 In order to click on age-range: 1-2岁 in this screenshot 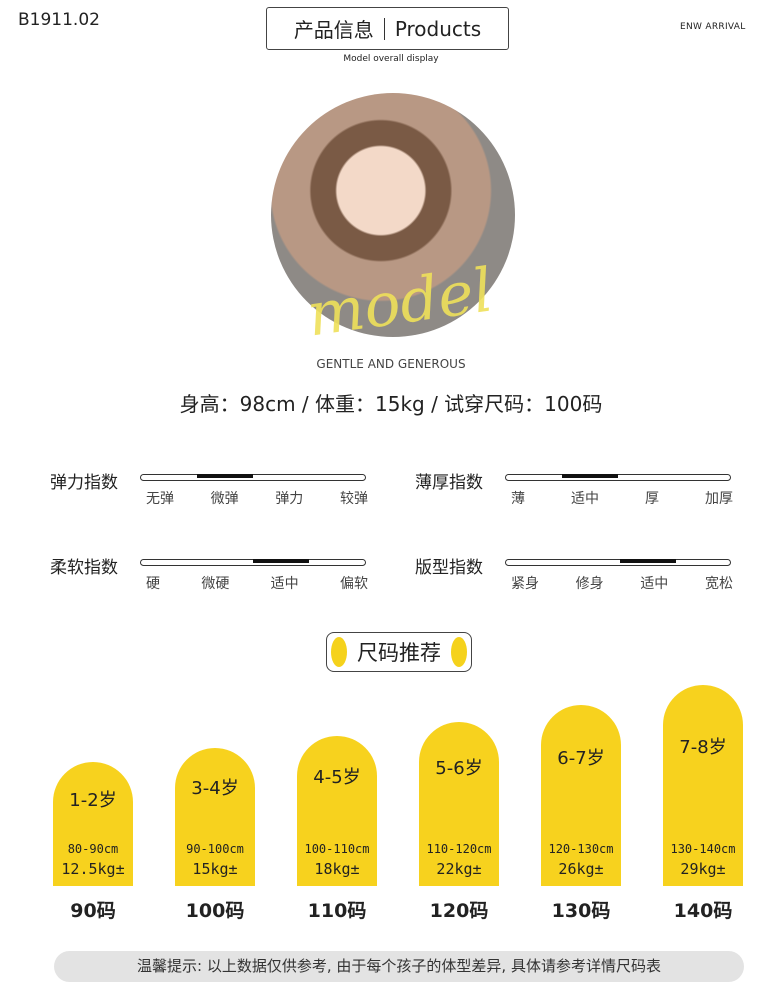, I will do `click(93, 800)`.